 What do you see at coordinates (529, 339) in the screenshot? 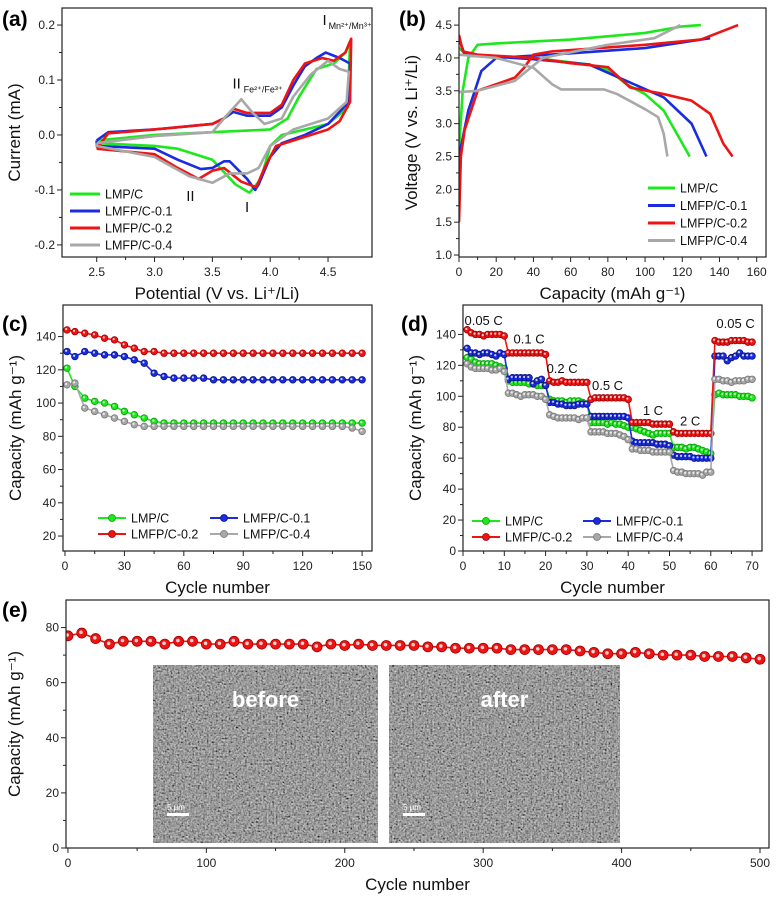
I see `annotation: 0.1 C` at bounding box center [529, 339].